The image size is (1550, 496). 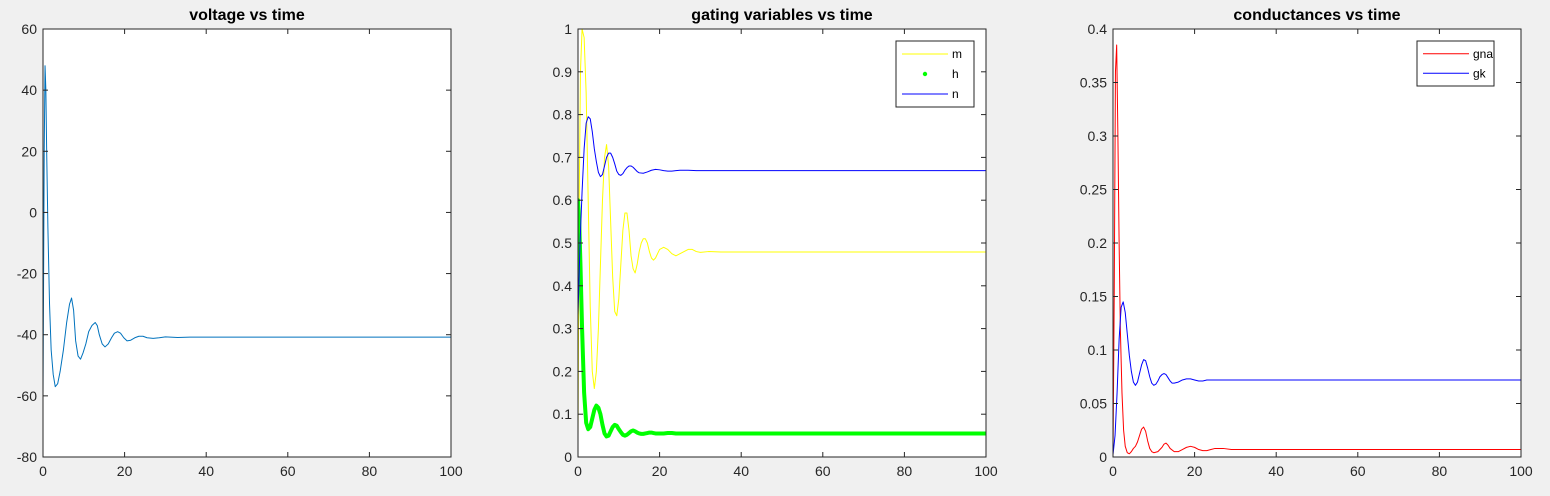 What do you see at coordinates (563, 115) in the screenshot?
I see `y-tick-label: 0.8` at bounding box center [563, 115].